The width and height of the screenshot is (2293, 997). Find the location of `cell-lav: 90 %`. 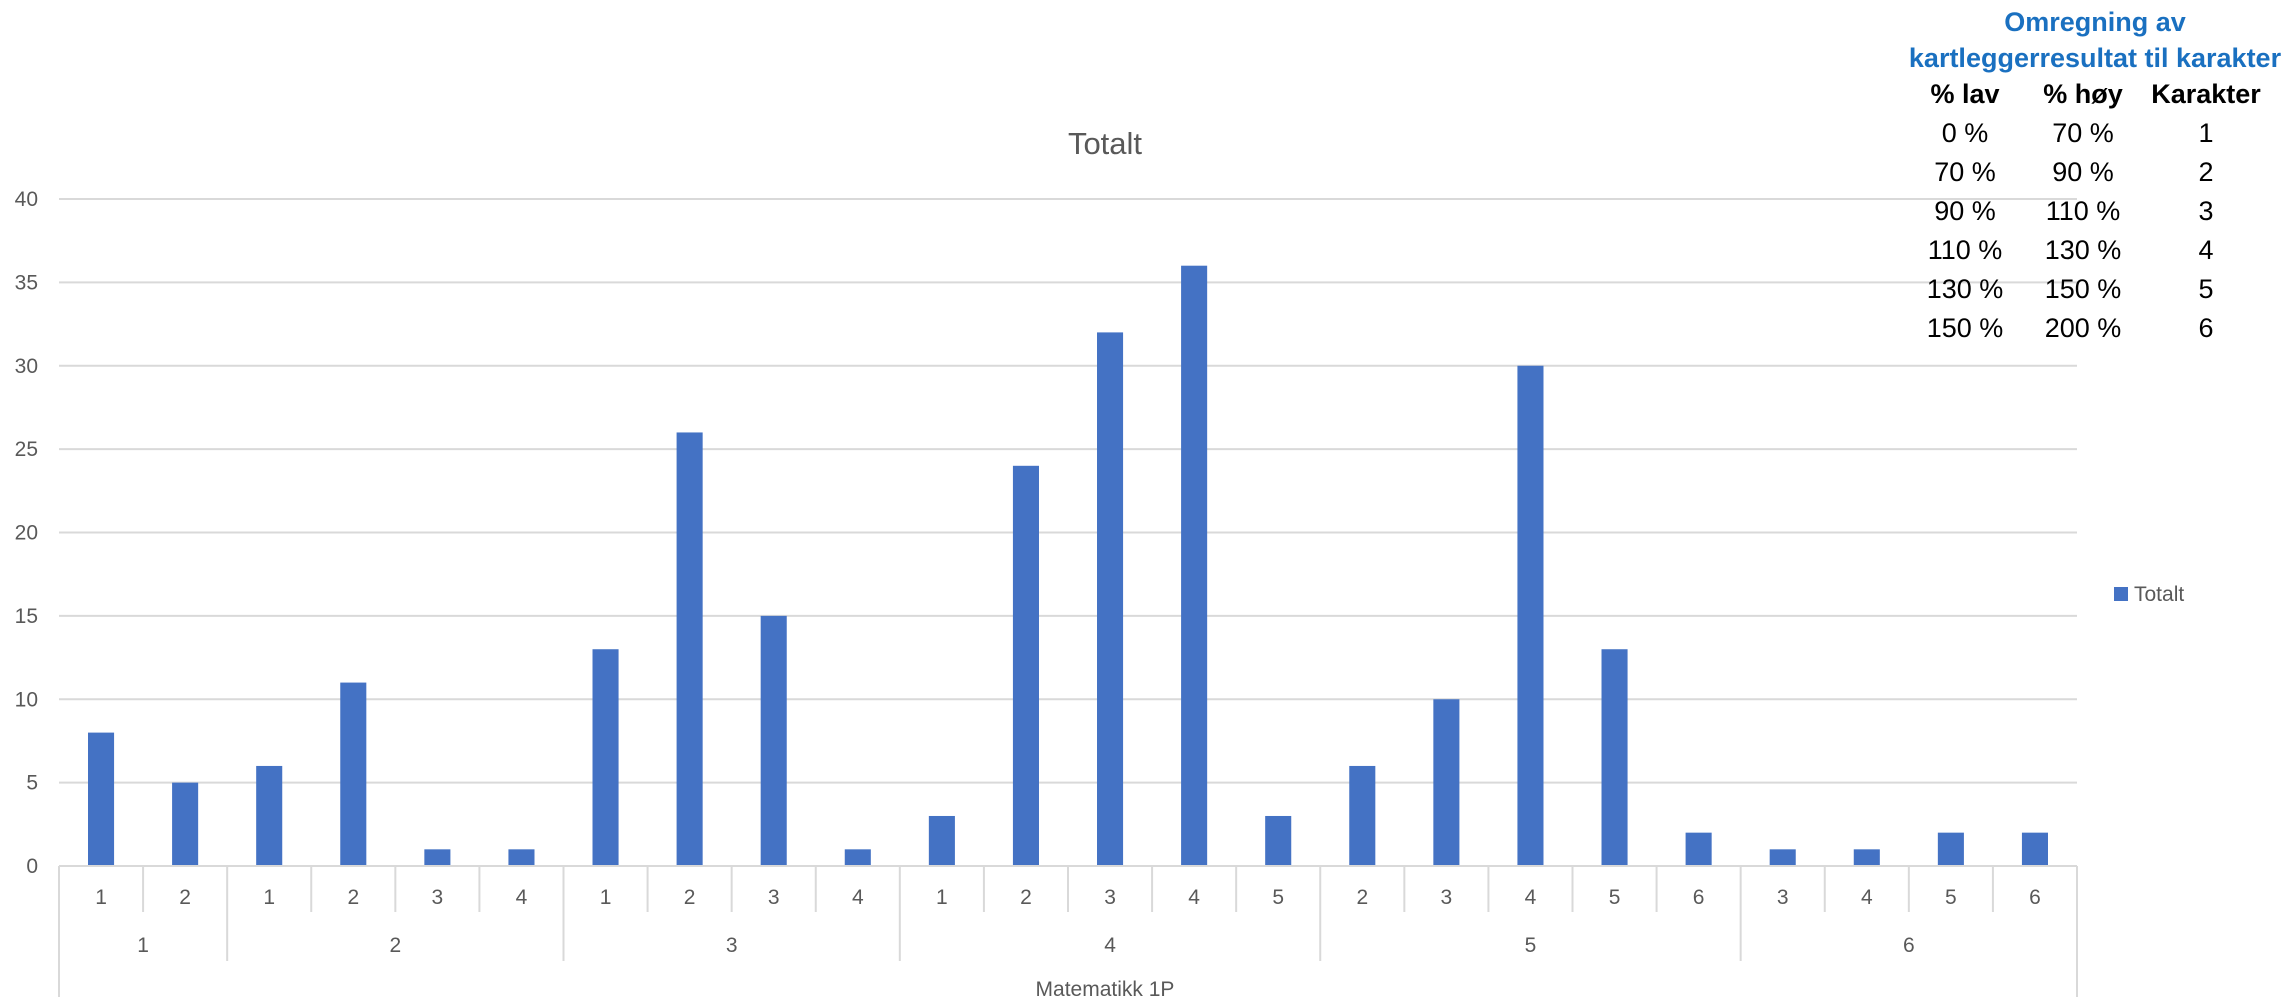

cell-lav: 90 % is located at coordinates (1965, 211).